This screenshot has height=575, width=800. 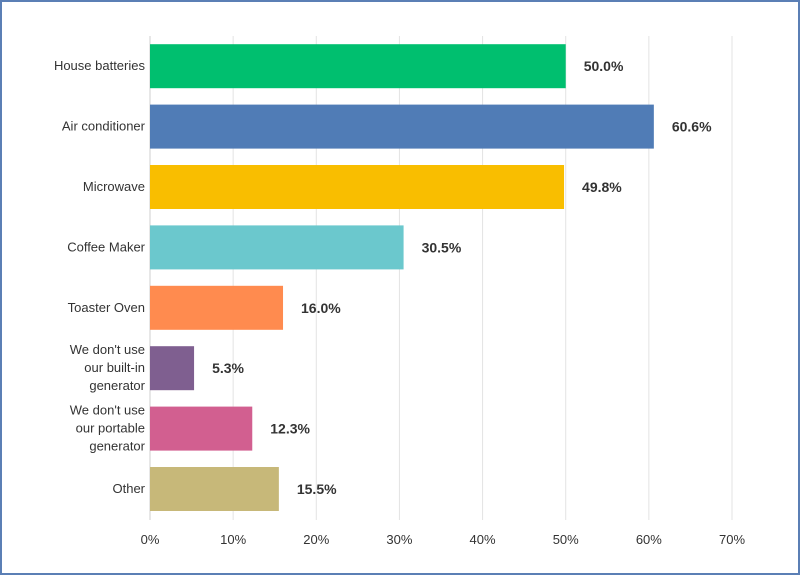 What do you see at coordinates (228, 368) in the screenshot?
I see `data-label: 5.3%` at bounding box center [228, 368].